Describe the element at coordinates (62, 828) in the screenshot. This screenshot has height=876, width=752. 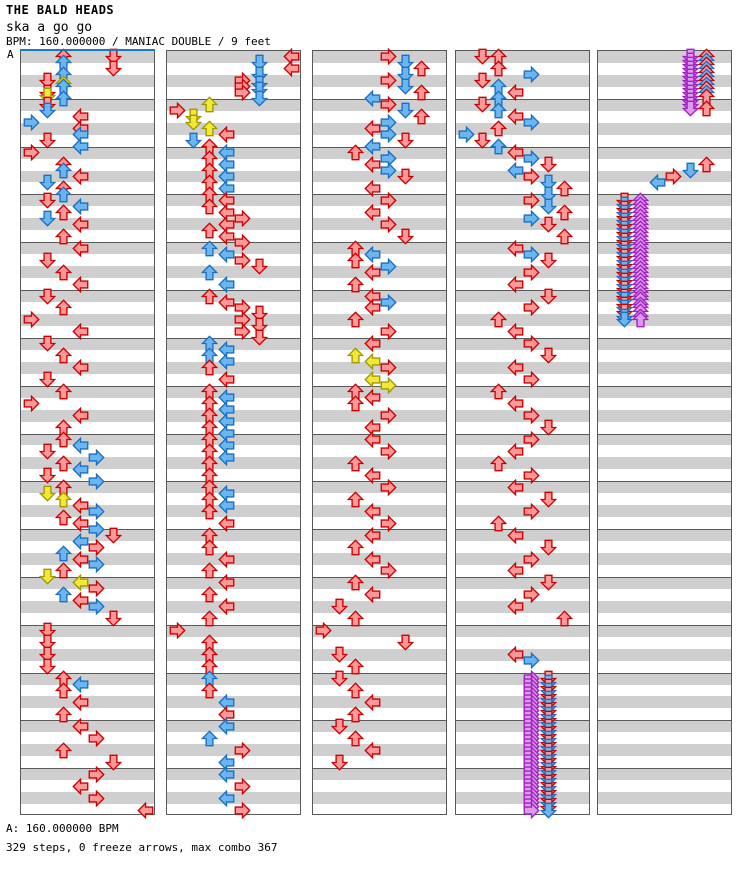
I see `footer-bpm: A: 160.000000 BPM` at that location.